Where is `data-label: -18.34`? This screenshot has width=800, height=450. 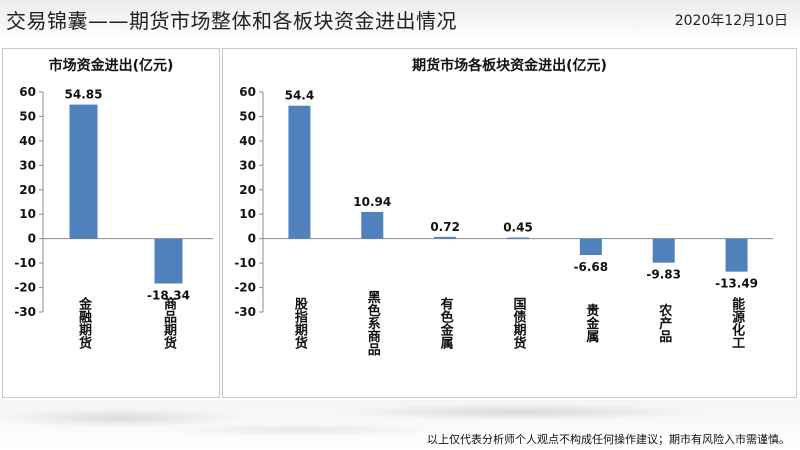
data-label: -18.34 is located at coordinates (168, 295).